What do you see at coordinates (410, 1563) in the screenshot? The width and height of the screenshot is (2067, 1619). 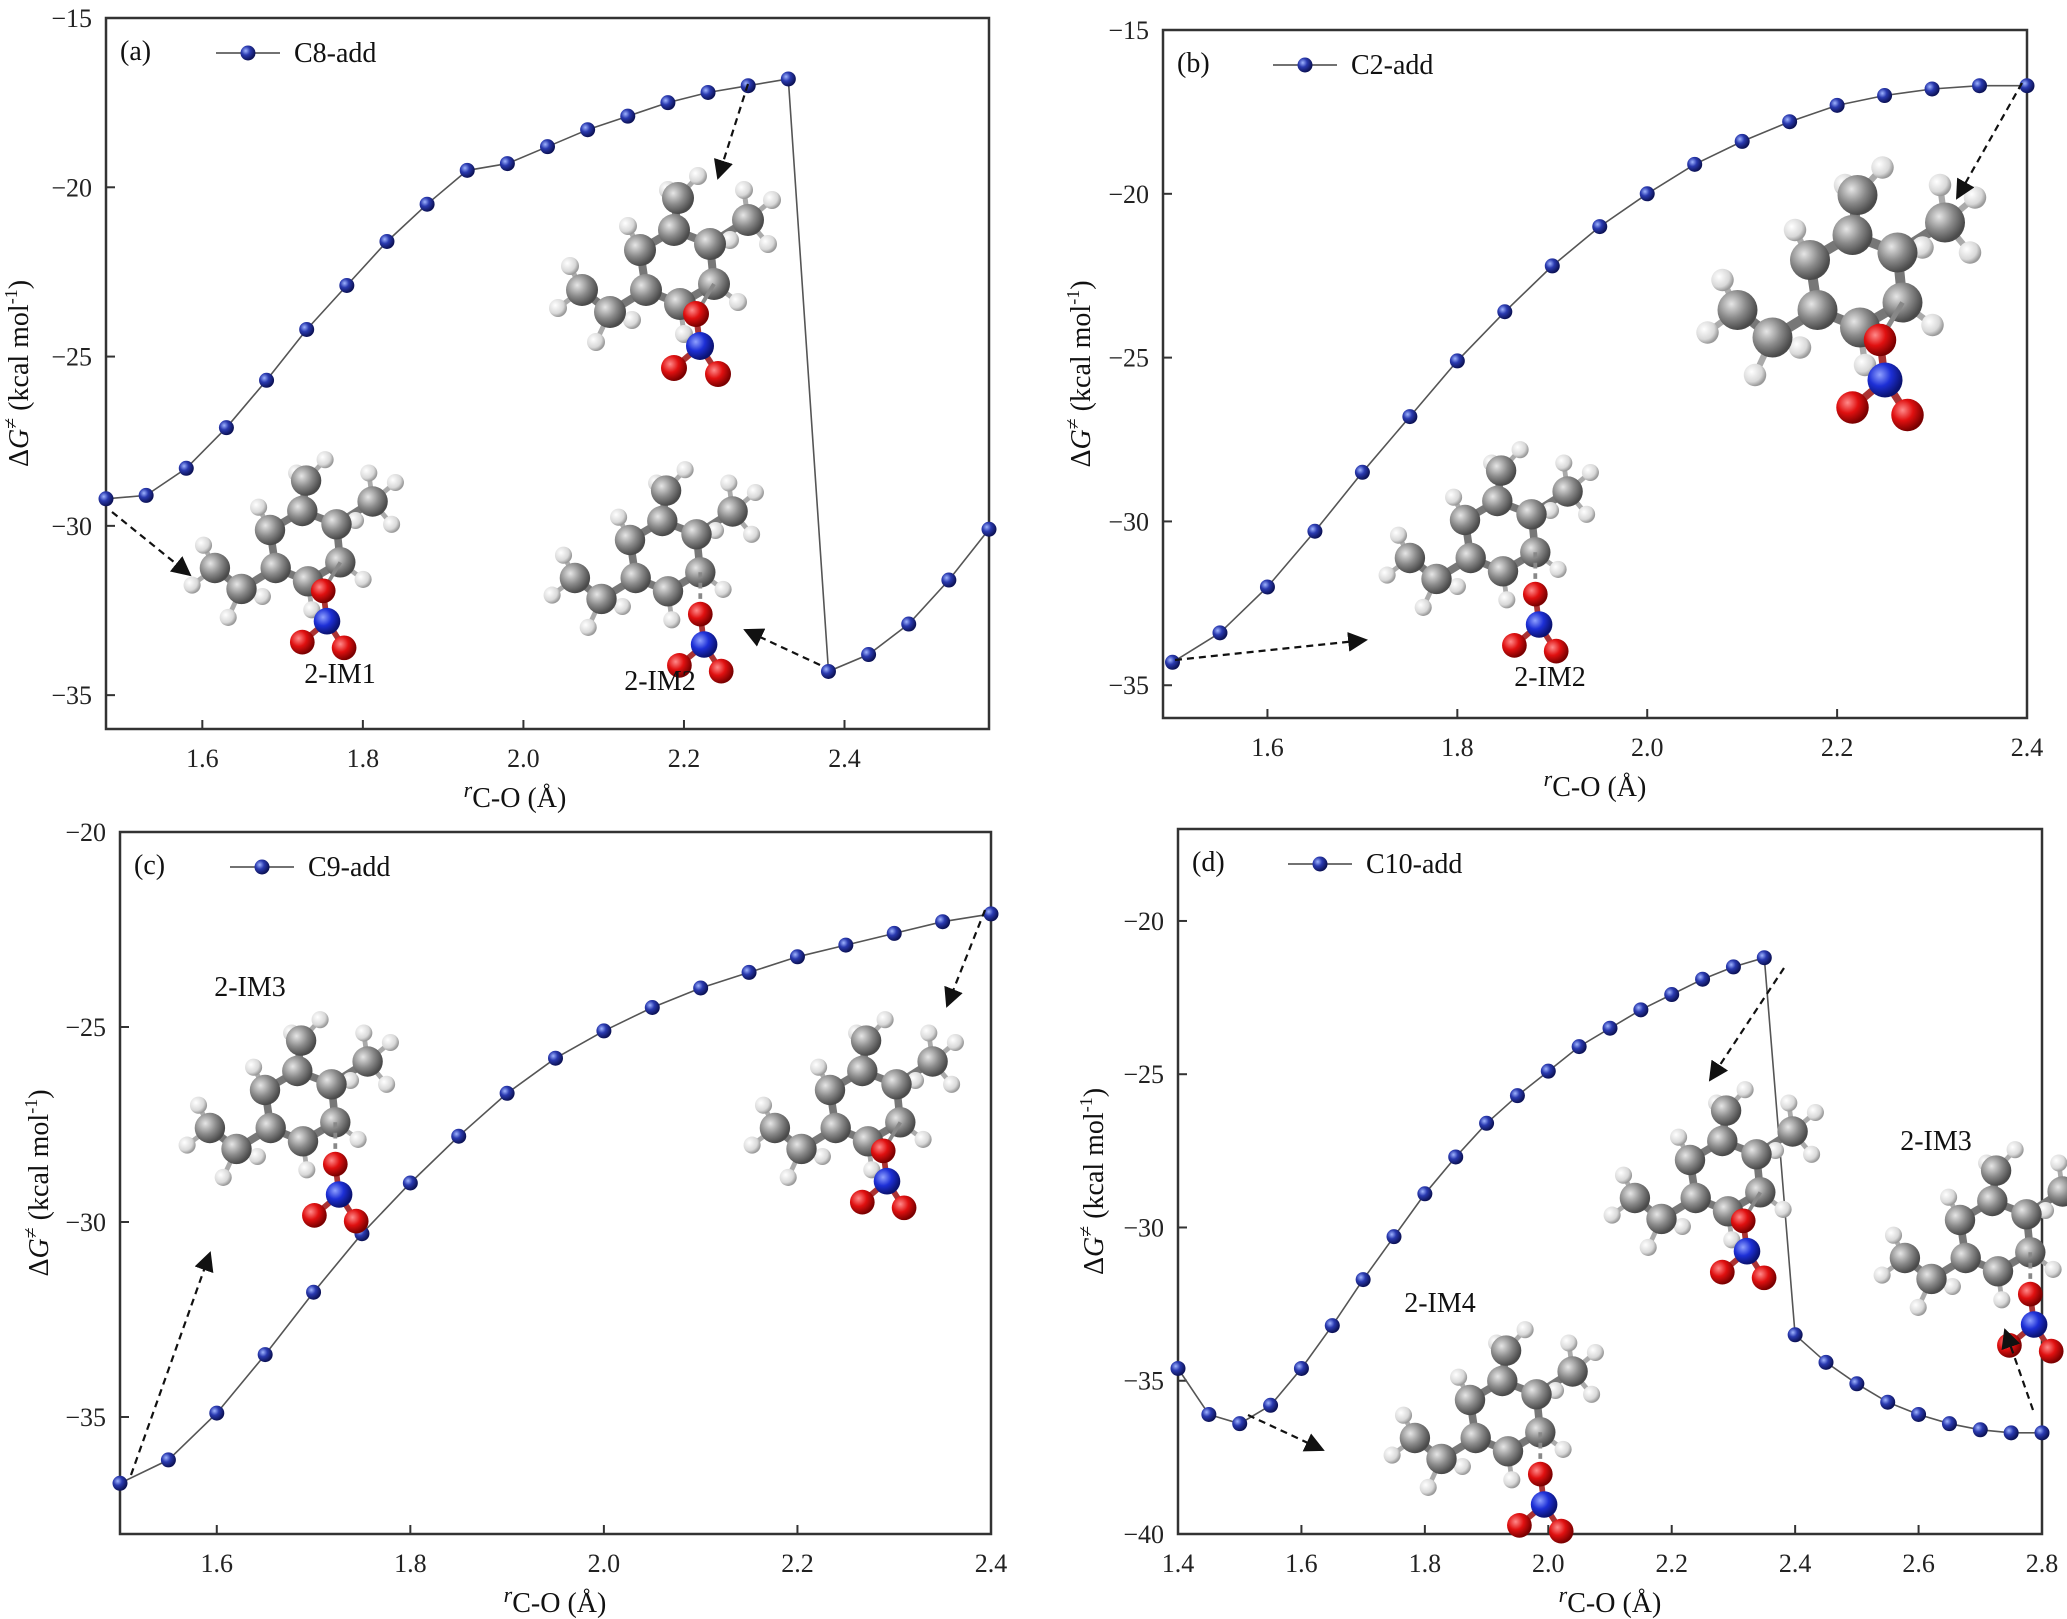 I see `x-tick-label: 1.8` at bounding box center [410, 1563].